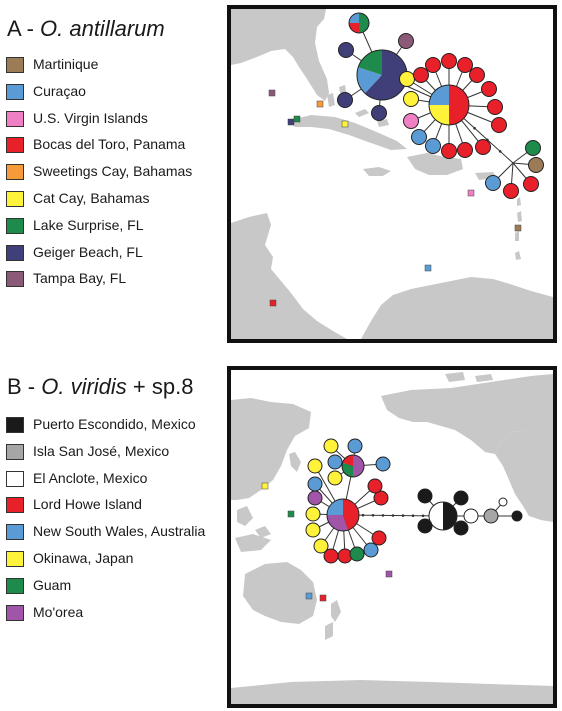  I want to click on sampling-sites-a, so click(395, 198).